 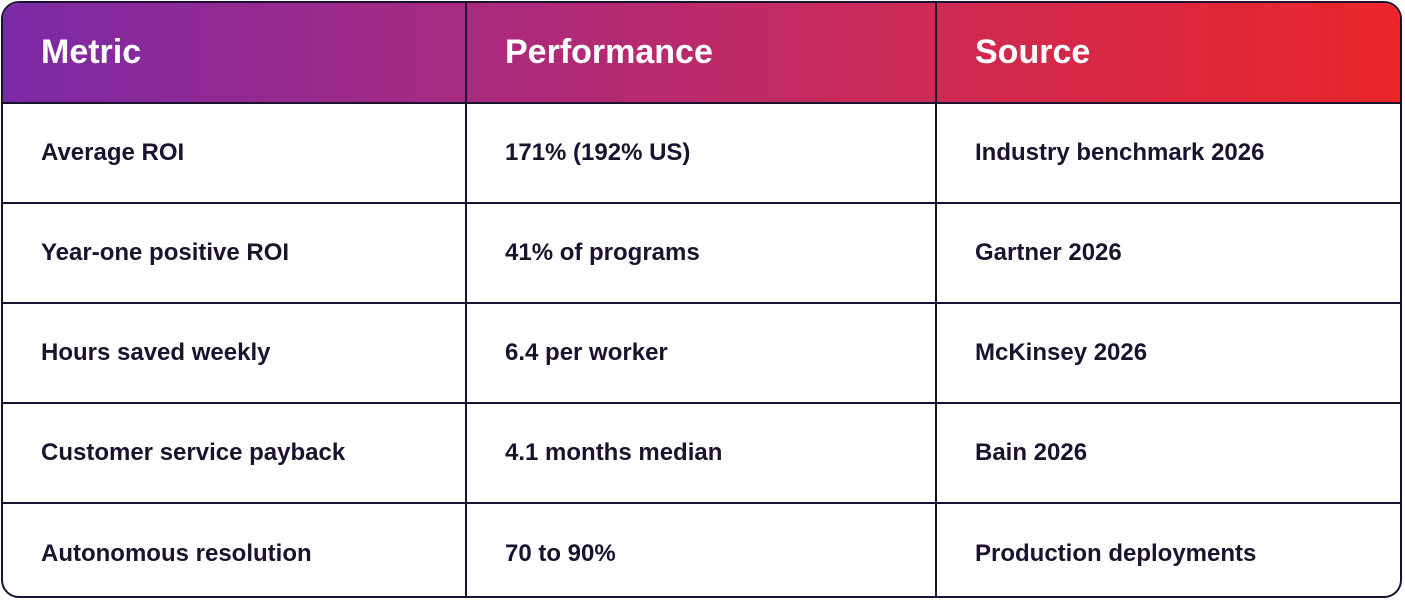 I want to click on source-cell: Bain 2026, so click(x=1168, y=453).